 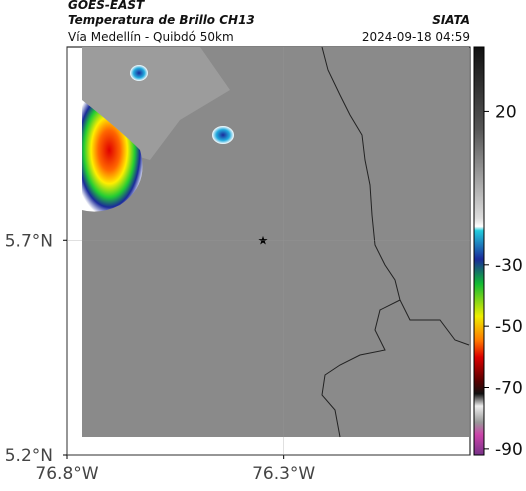 What do you see at coordinates (106, 6) in the screenshot?
I see `source: GOES-EAST` at bounding box center [106, 6].